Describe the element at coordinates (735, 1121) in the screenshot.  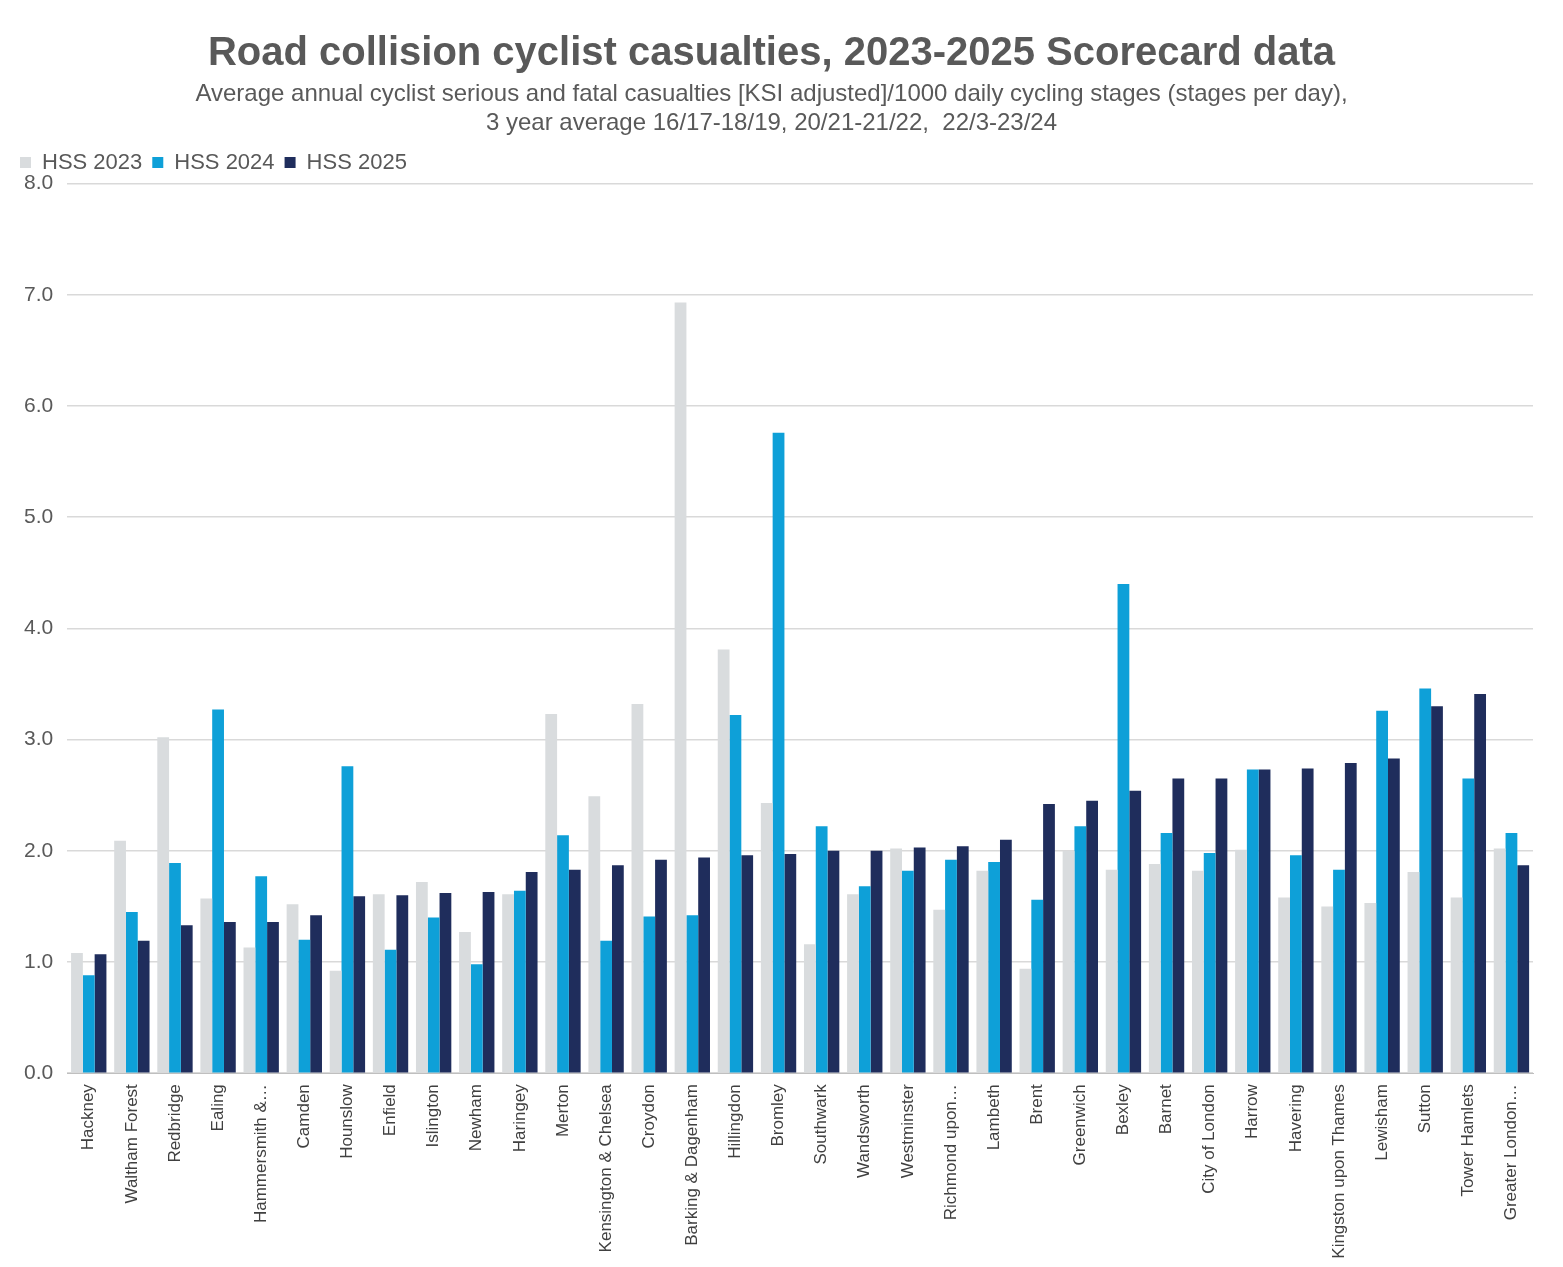
I see `x-tick-label: Hillingdon` at that location.